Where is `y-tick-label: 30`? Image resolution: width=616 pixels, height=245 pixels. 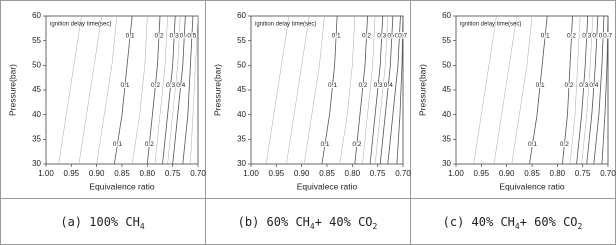
y-tick-label: 30 is located at coordinates (36, 163).